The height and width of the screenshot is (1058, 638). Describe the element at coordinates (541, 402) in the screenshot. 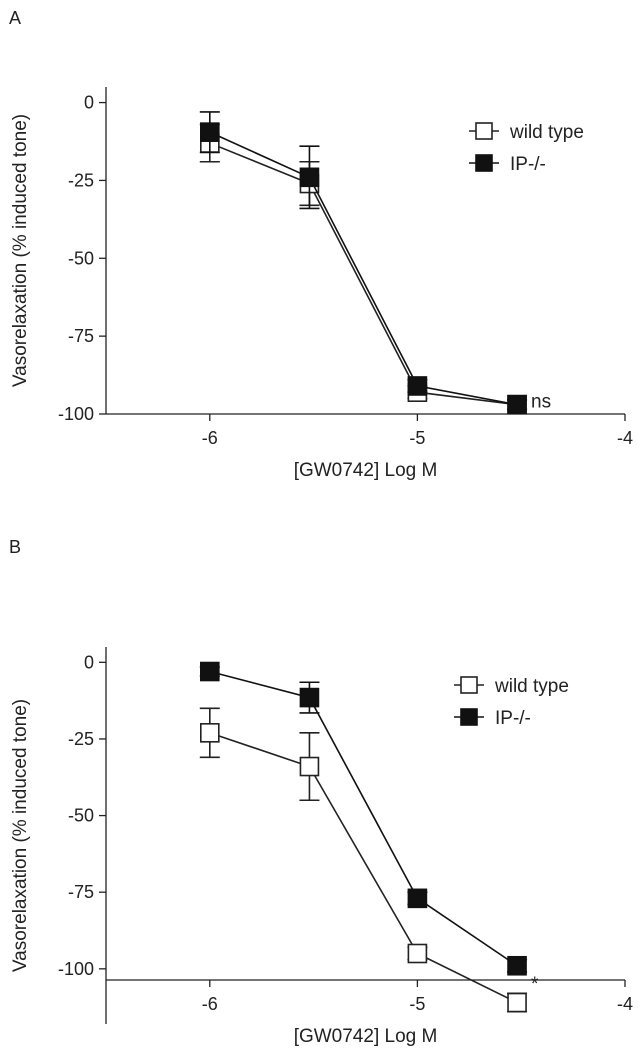

I see `significance-annotation: ns` at that location.